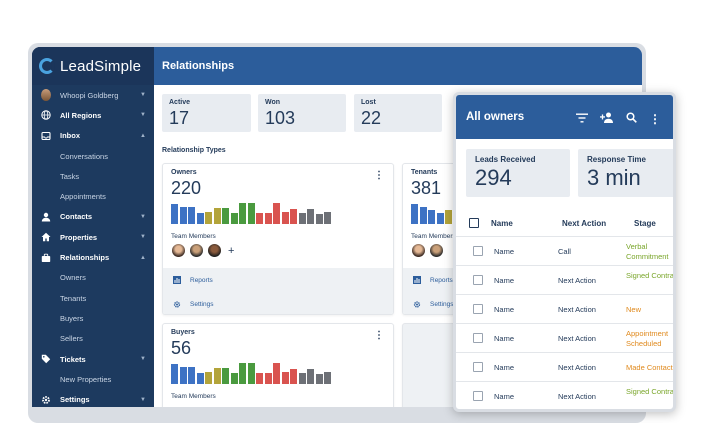 The height and width of the screenshot is (423, 704). Describe the element at coordinates (649, 367) in the screenshot. I see `row-stage: Made Contact` at that location.